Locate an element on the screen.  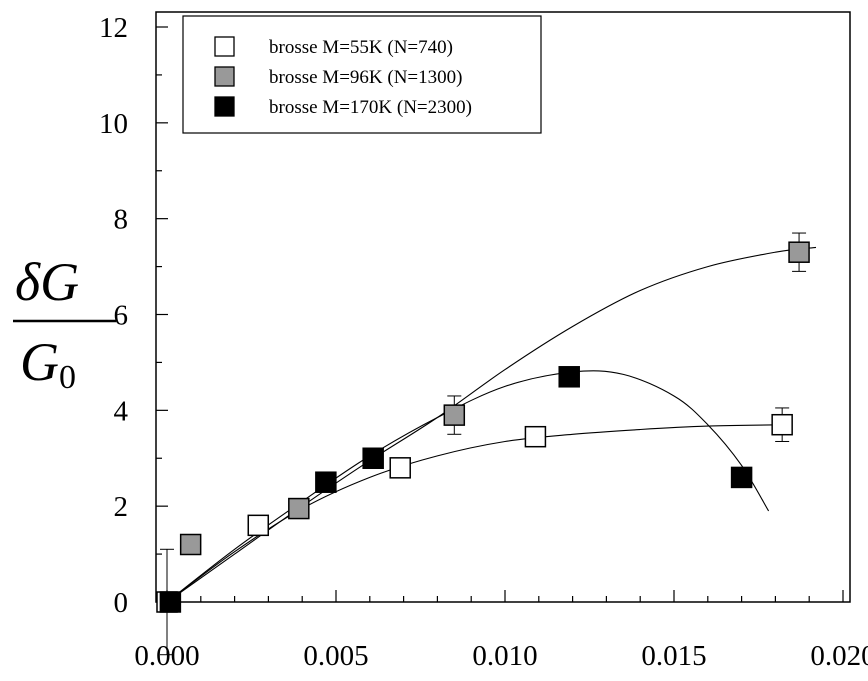
x-tick-label: 0.010 is located at coordinates (504, 656).